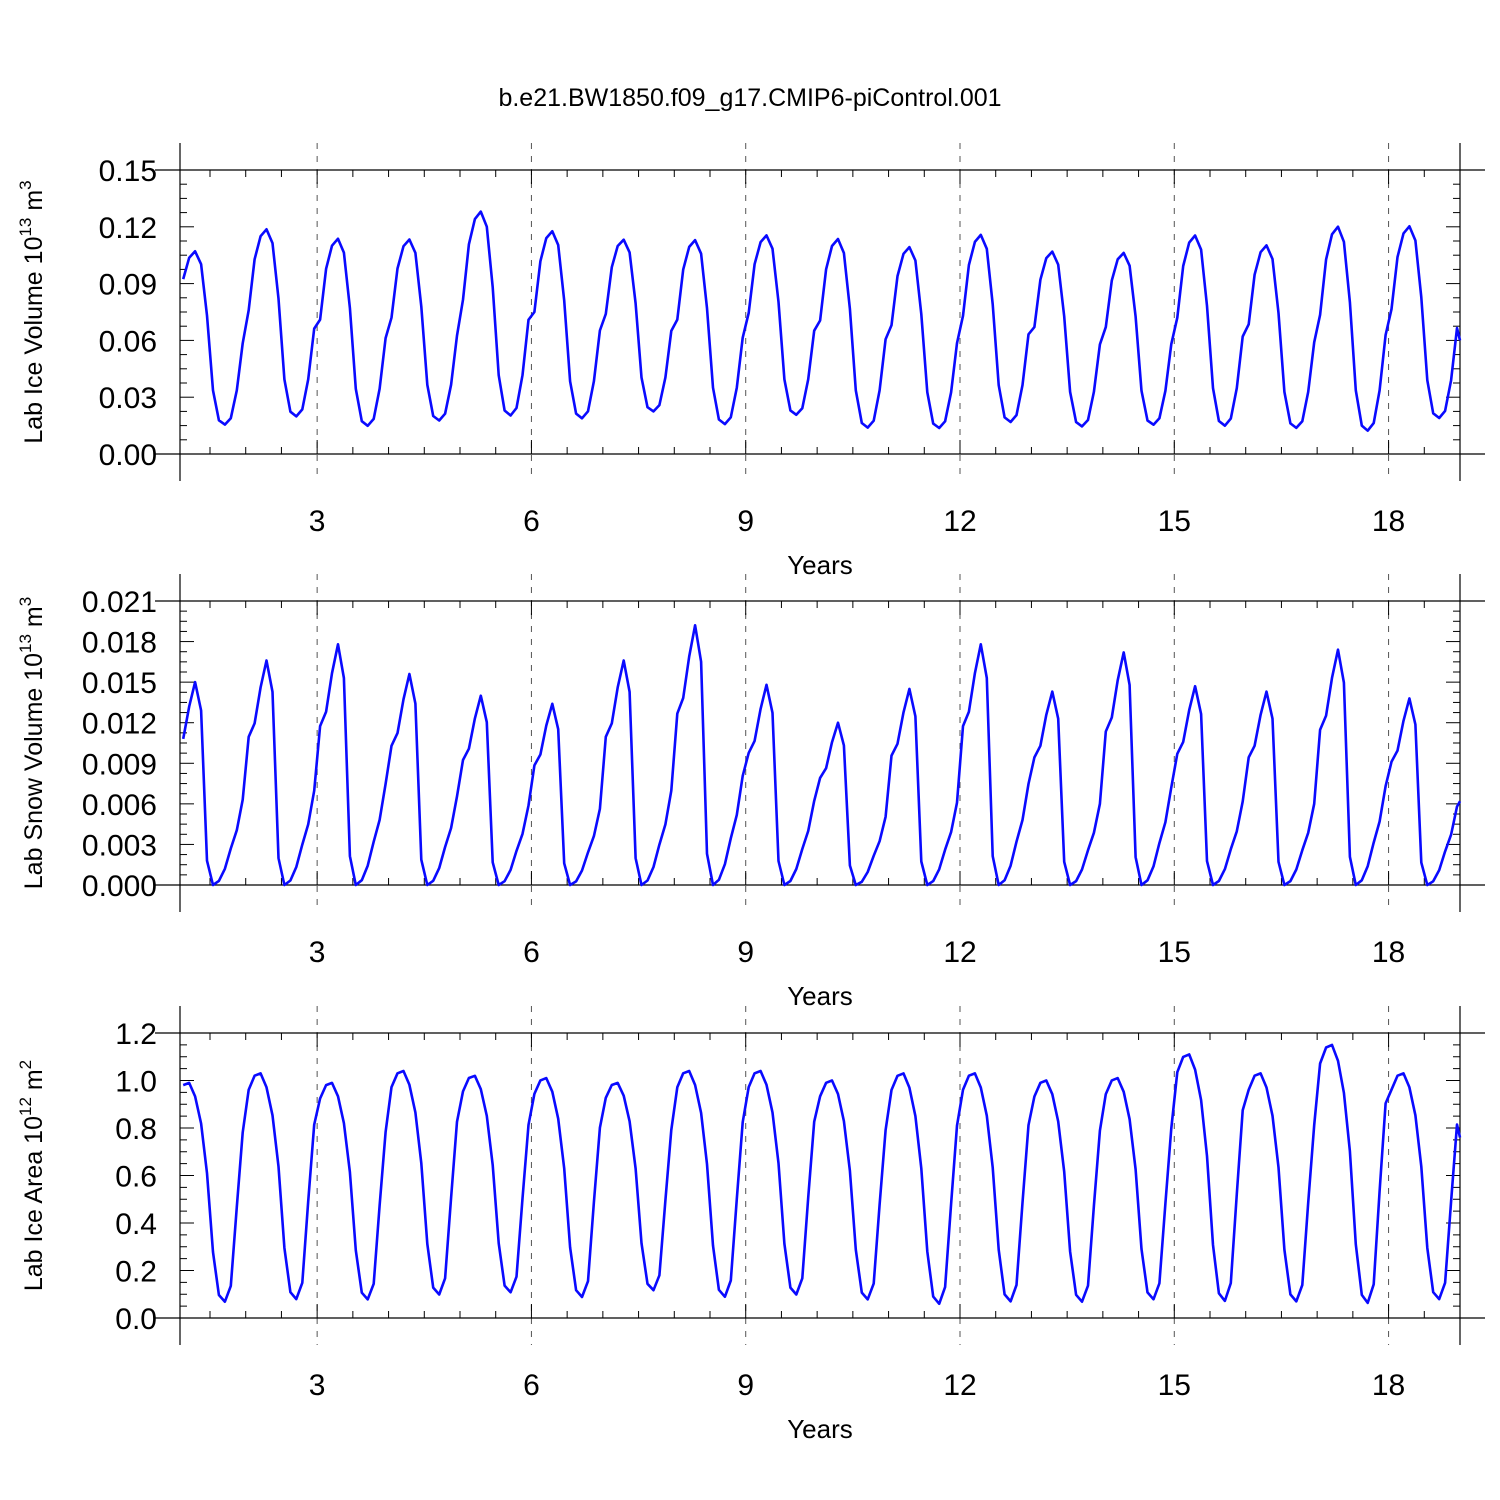  Describe the element at coordinates (136, 1319) in the screenshot. I see `y-tick-label: 0.0` at that location.